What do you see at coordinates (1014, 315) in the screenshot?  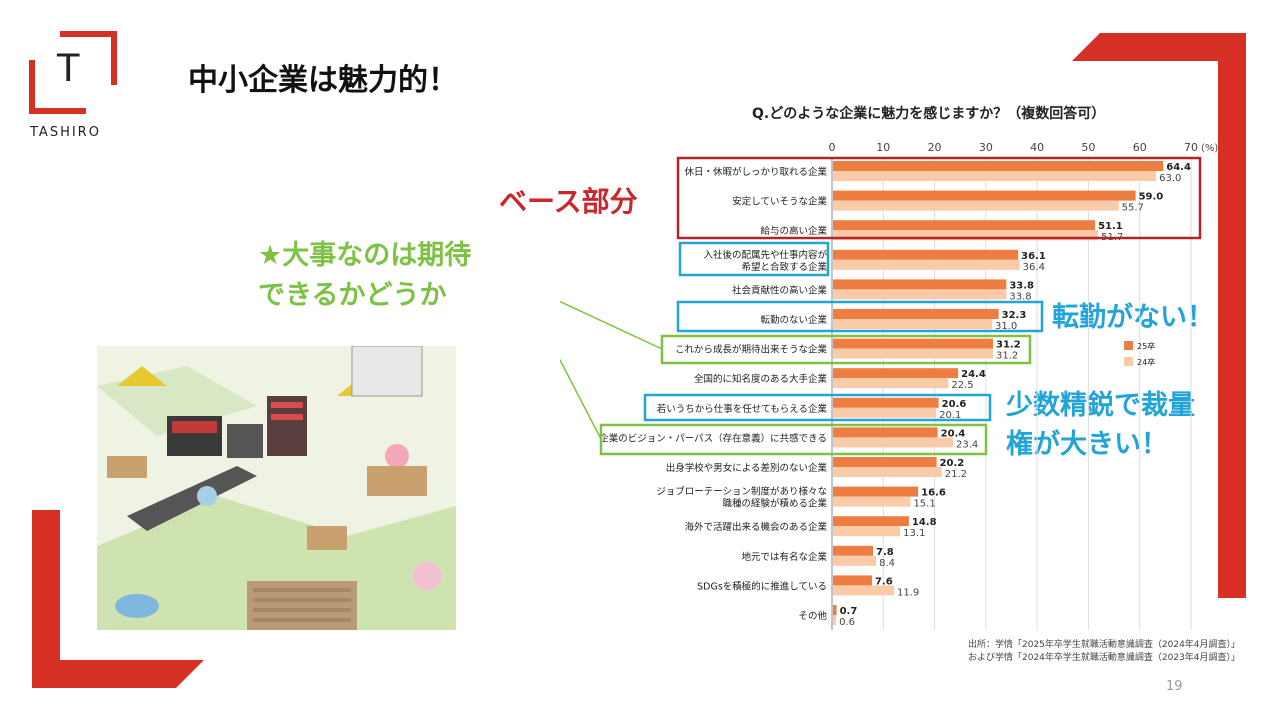 I see `value-label-25: 32.3` at bounding box center [1014, 315].